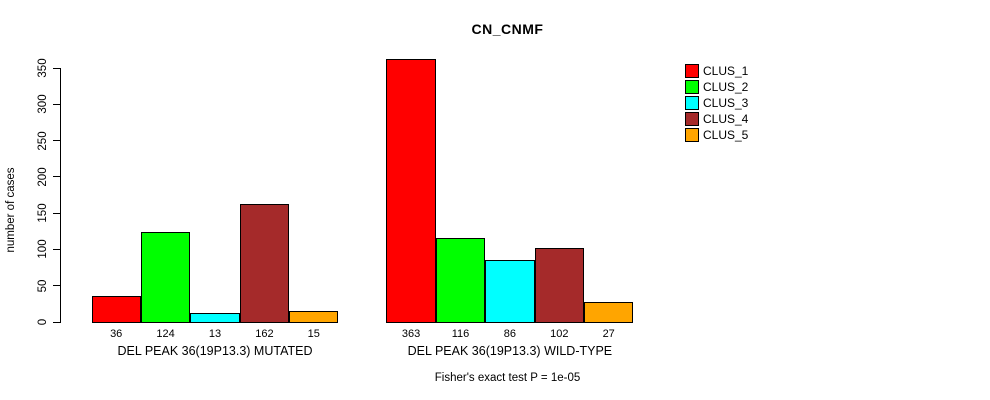 The image size is (990, 400). Describe the element at coordinates (165, 334) in the screenshot. I see `bar-value-label: 124` at that location.